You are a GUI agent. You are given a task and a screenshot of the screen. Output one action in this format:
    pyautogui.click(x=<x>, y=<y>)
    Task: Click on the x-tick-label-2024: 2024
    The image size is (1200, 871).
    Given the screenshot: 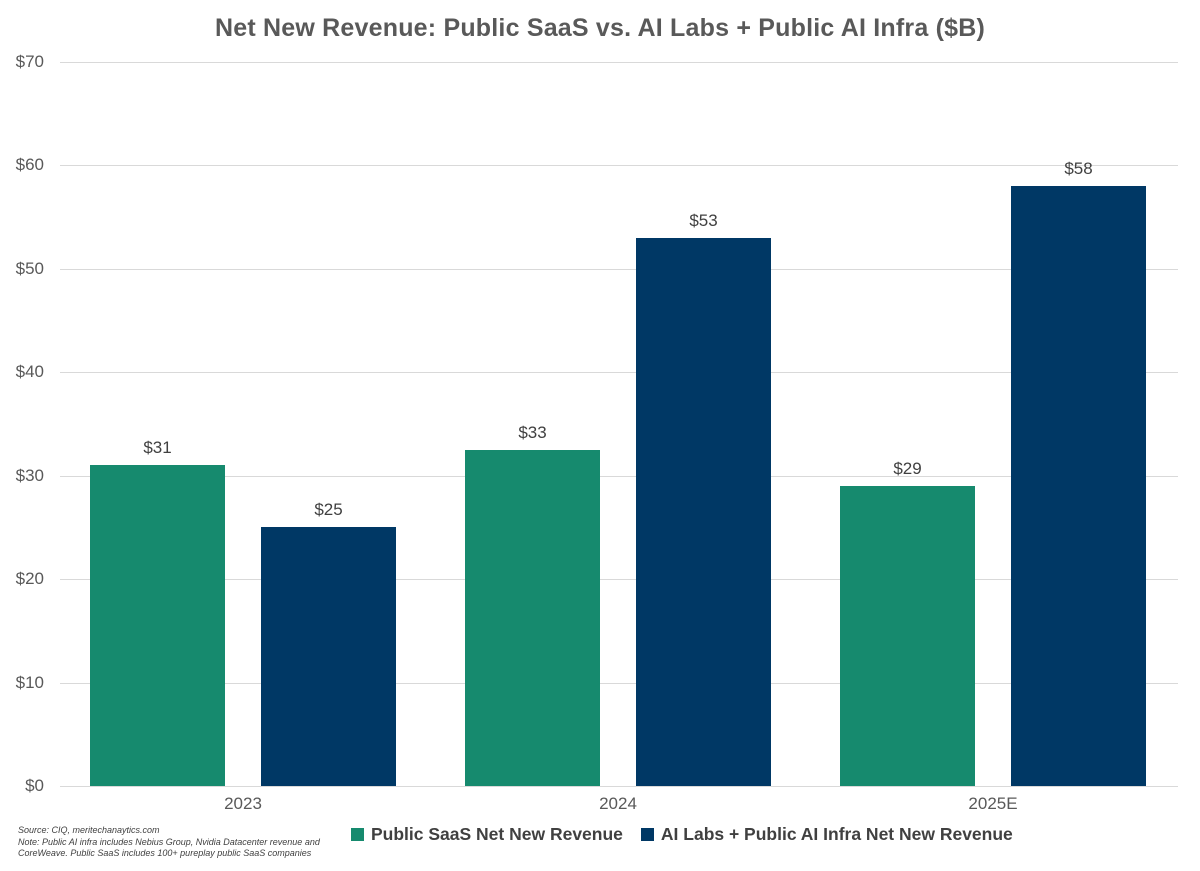 What is the action you would take?
    pyautogui.click(x=618, y=803)
    